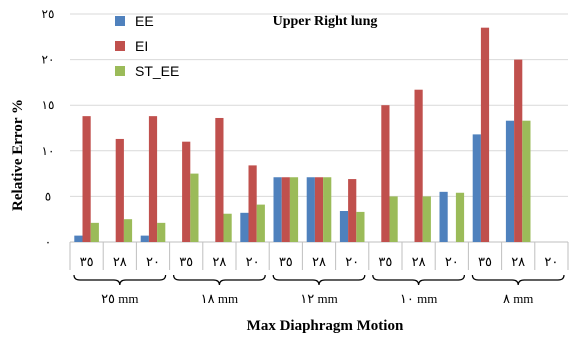  Describe the element at coordinates (157, 71) in the screenshot. I see `legend-label: ST_EE` at that location.